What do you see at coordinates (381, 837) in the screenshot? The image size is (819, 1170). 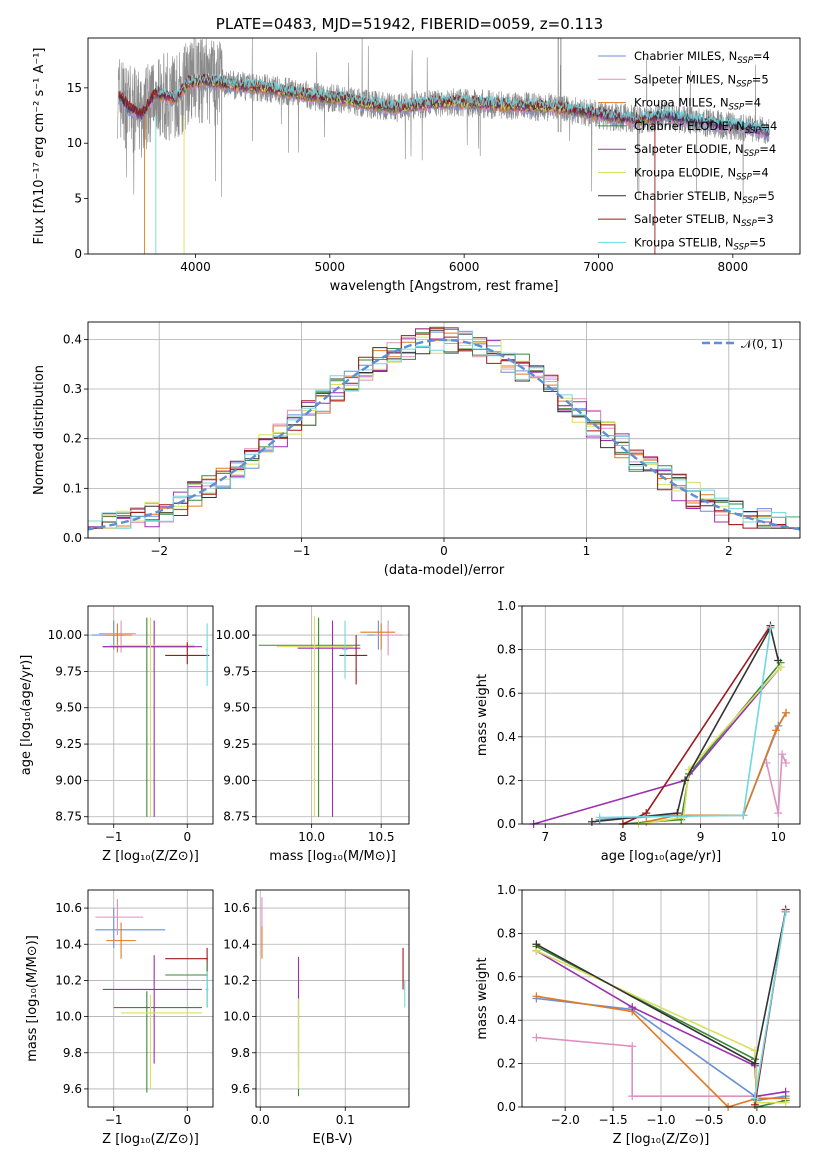 I see `x-tick-label: 10.5` at bounding box center [381, 837].